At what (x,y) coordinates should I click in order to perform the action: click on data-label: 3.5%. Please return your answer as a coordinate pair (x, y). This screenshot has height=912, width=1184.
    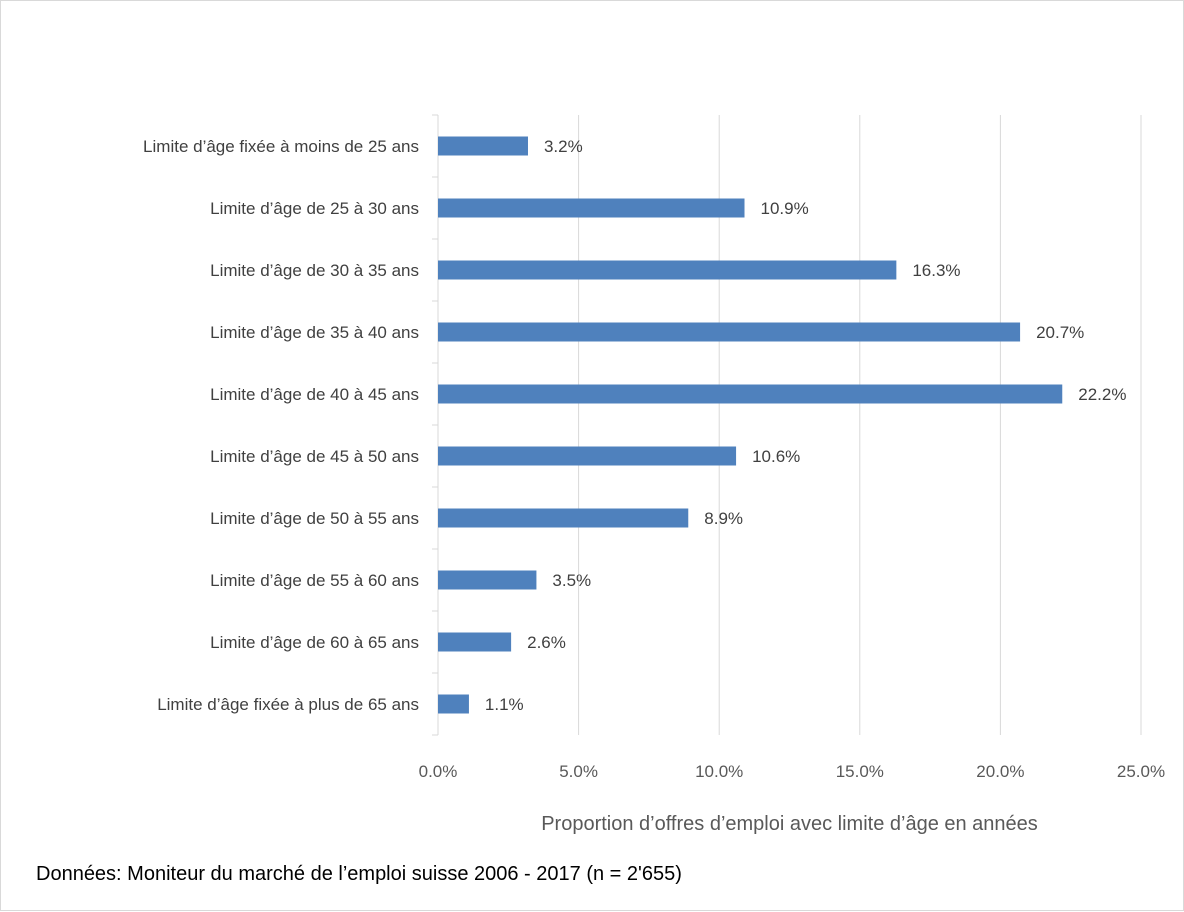
    Looking at the image, I should click on (571, 580).